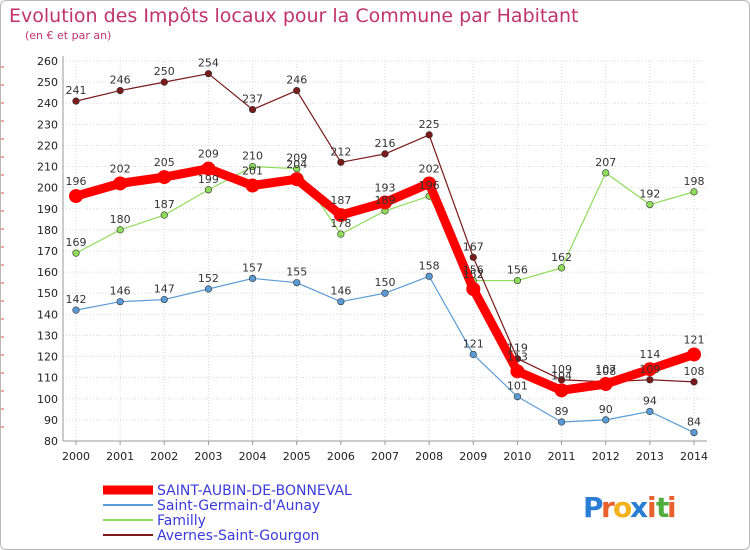 This screenshot has width=750, height=550. What do you see at coordinates (47, 82) in the screenshot?
I see `y-tick-label: 250` at bounding box center [47, 82].